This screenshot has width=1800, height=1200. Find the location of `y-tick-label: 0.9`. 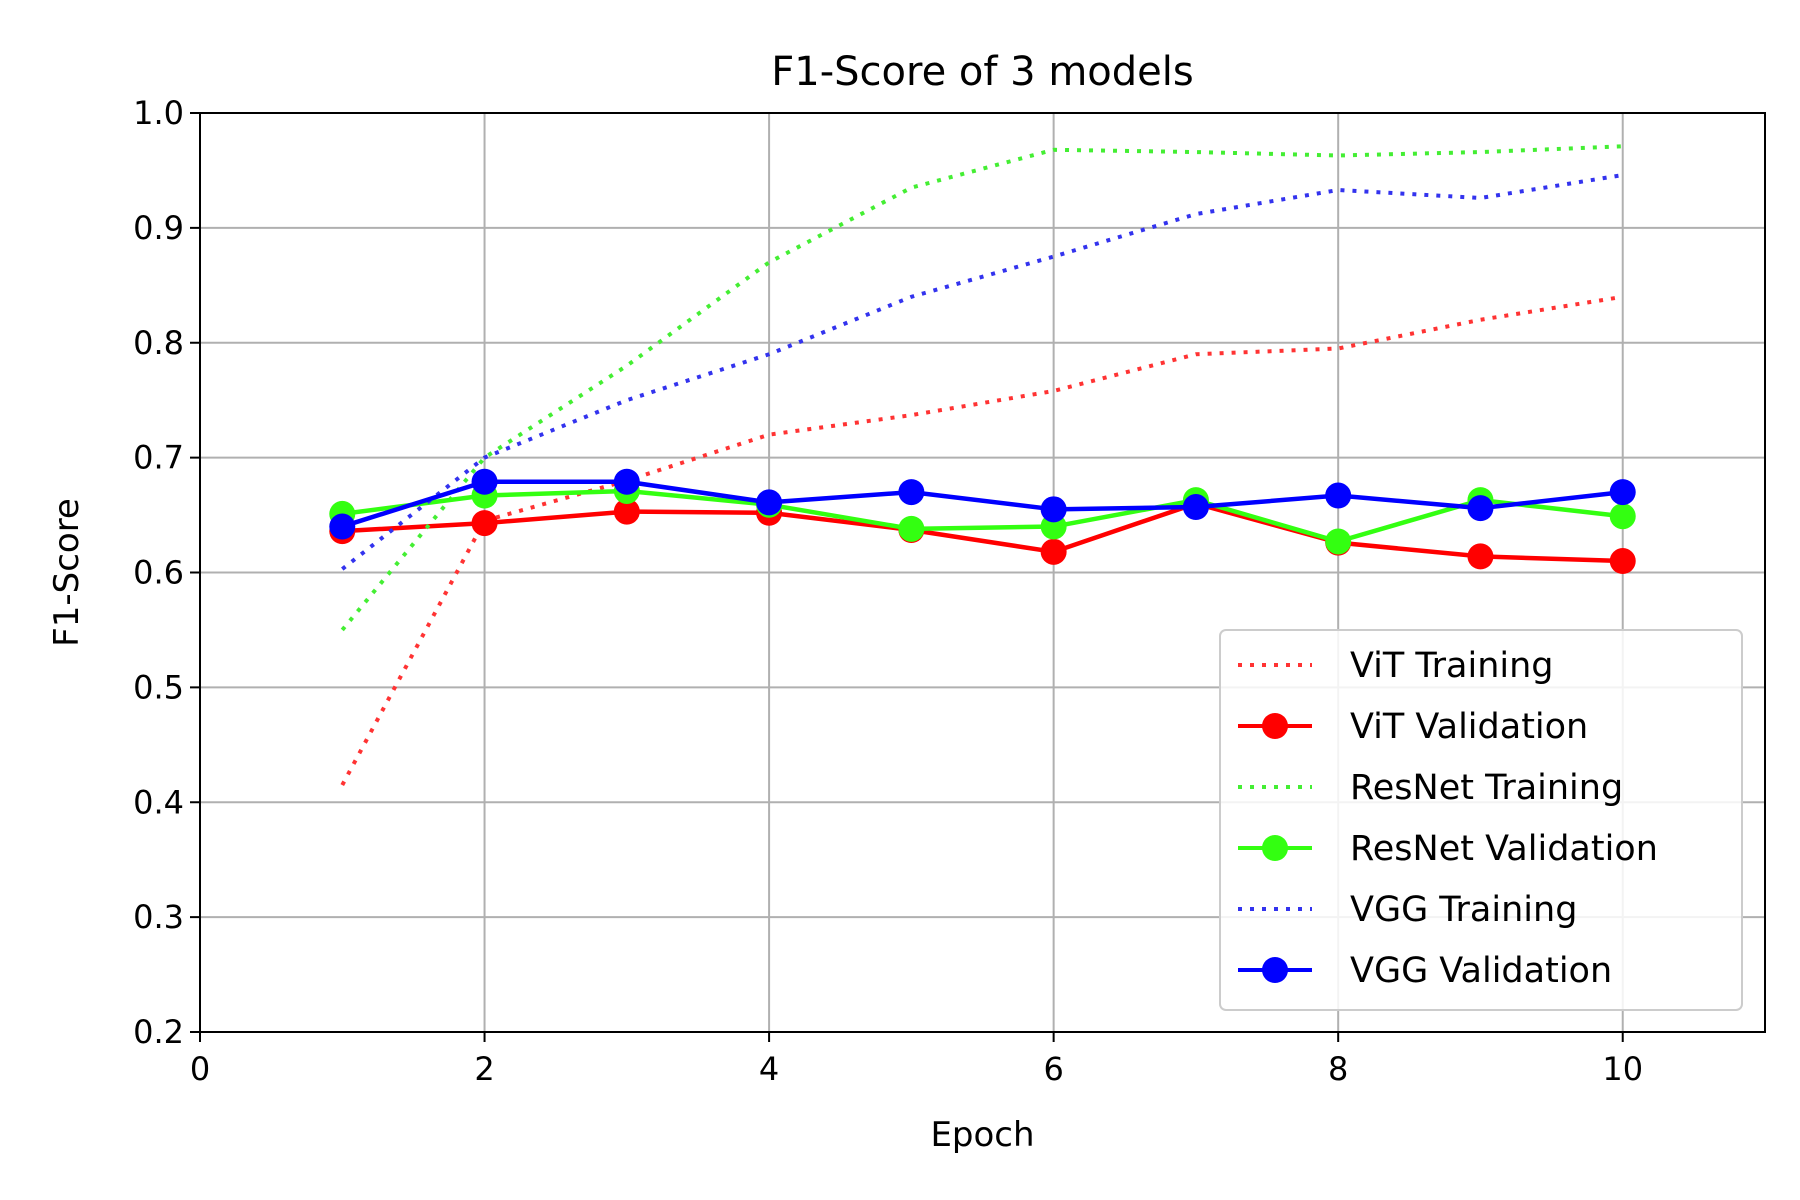

y-tick-label: 0.9 is located at coordinates (158, 228).